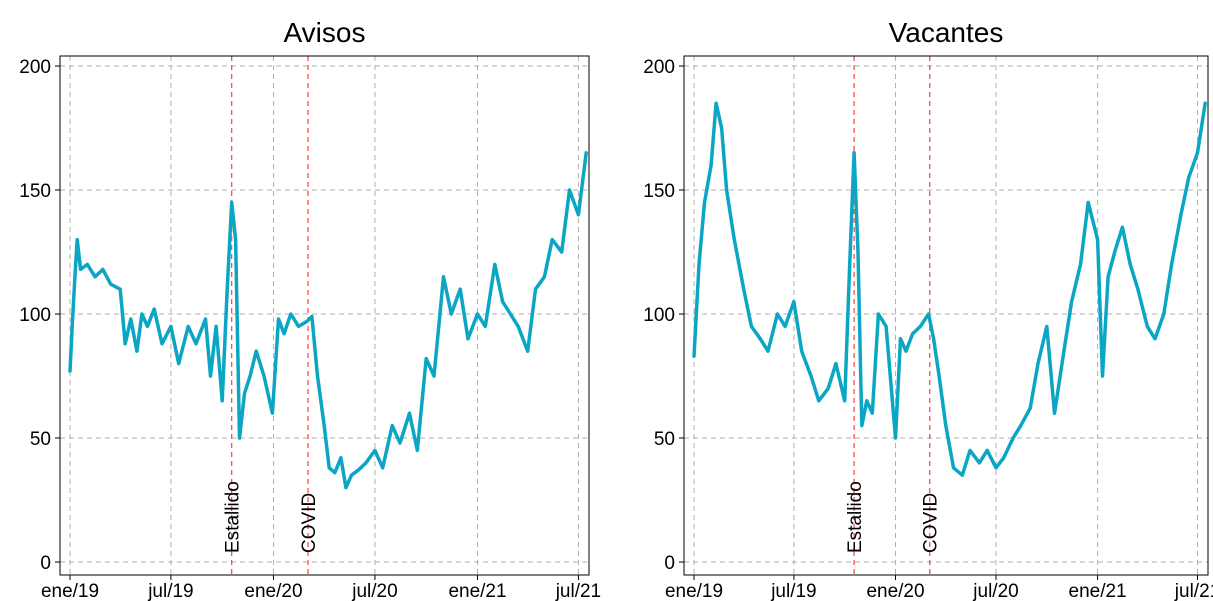 This screenshot has width=1213, height=601. I want to click on chart2-xtick-label-1: jul/19, so click(793, 591).